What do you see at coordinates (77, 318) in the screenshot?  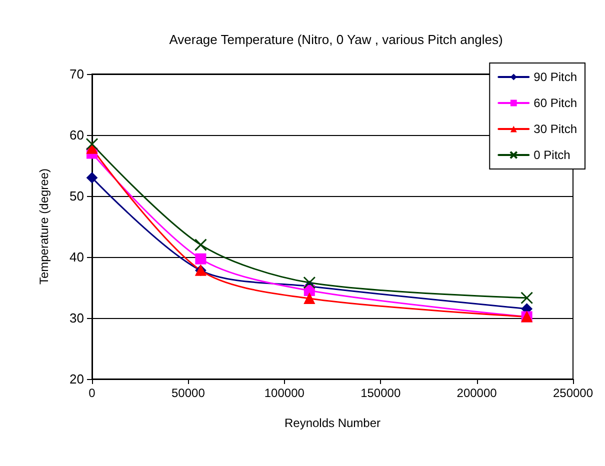 I see `y-tick-label: 30` at bounding box center [77, 318].